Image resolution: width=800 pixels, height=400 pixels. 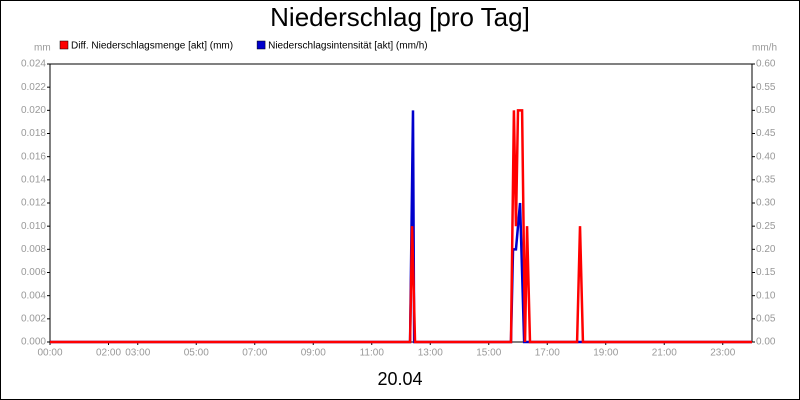 I want to click on y2-tick-label: 0.55, so click(x=766, y=87).